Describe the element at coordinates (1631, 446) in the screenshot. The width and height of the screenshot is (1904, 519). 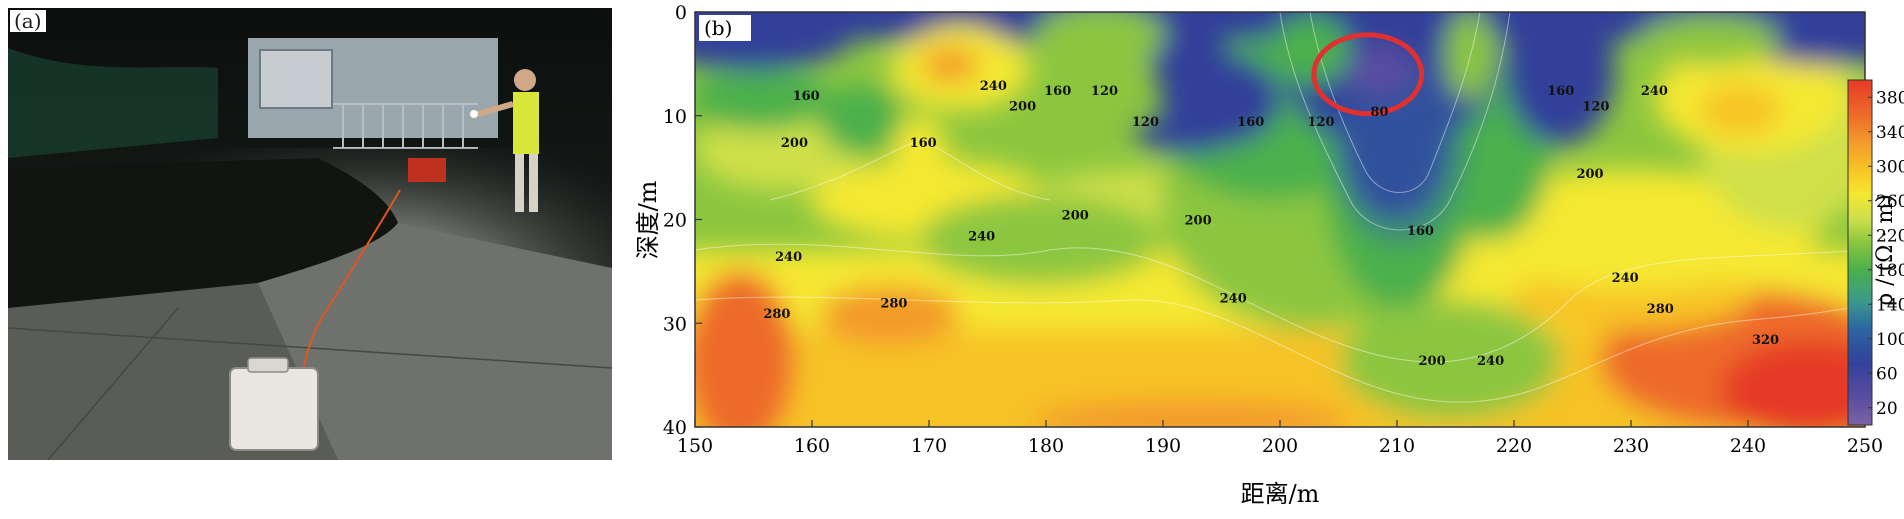
I see `x-tick-label: 230` at that location.